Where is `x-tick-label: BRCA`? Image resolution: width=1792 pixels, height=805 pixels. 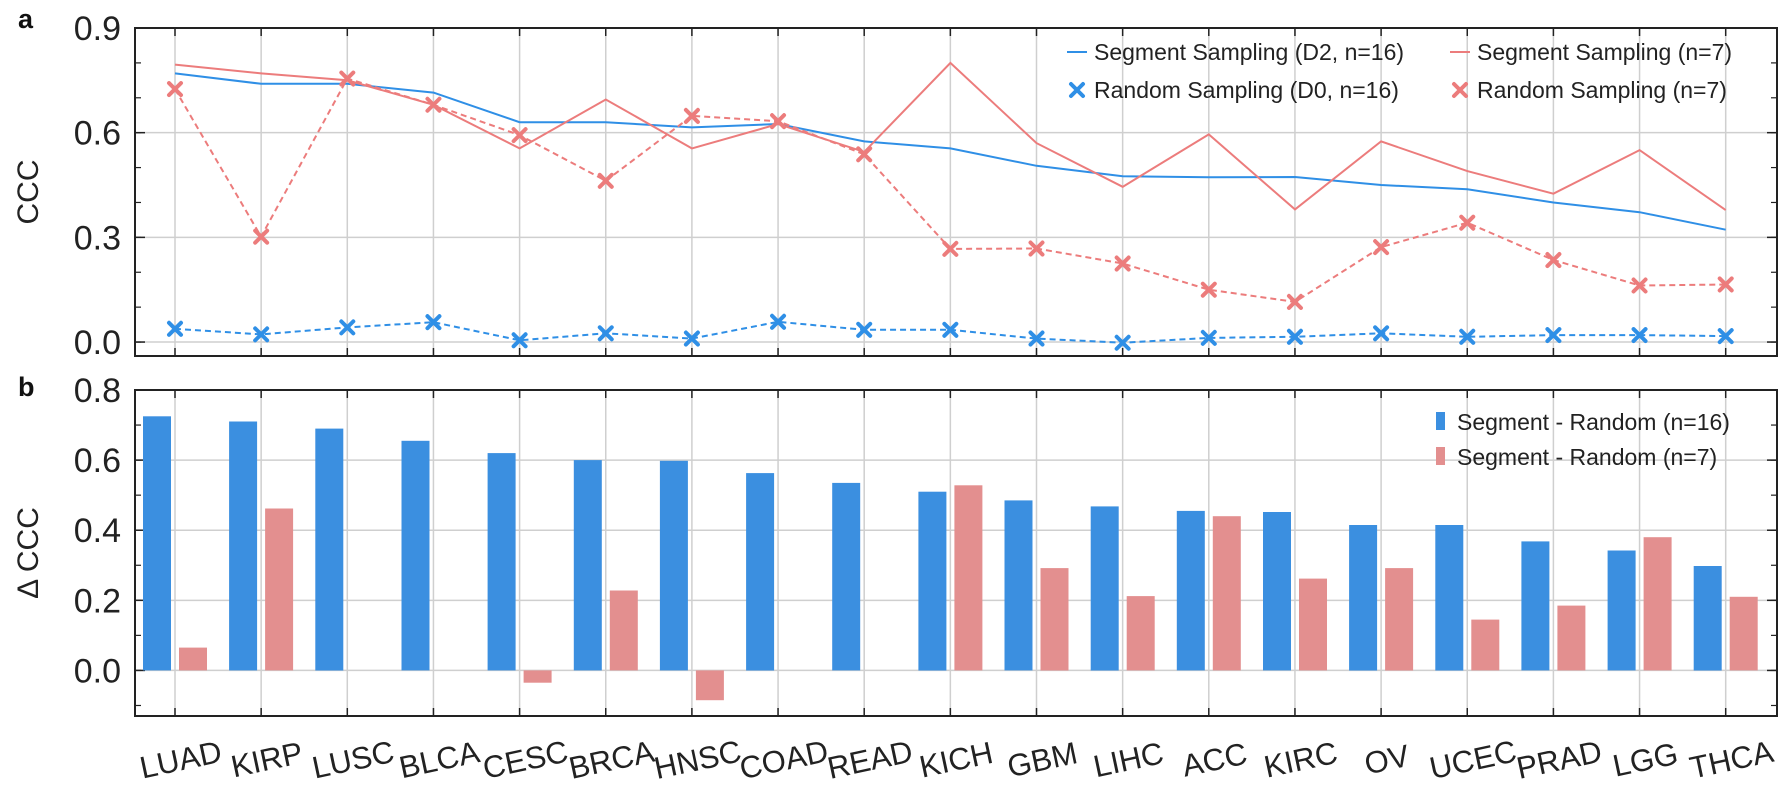
x-tick-label: BRCA is located at coordinates (612, 760).